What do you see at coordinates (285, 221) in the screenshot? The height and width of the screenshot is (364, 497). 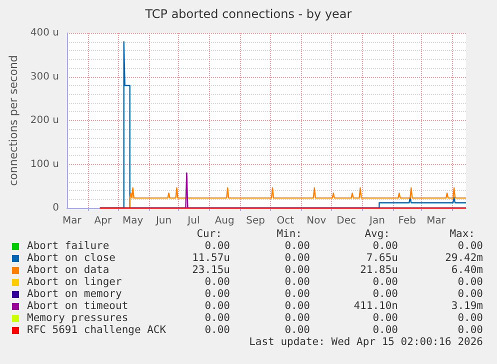 I see `x-tick-label: Oct` at bounding box center [285, 221].